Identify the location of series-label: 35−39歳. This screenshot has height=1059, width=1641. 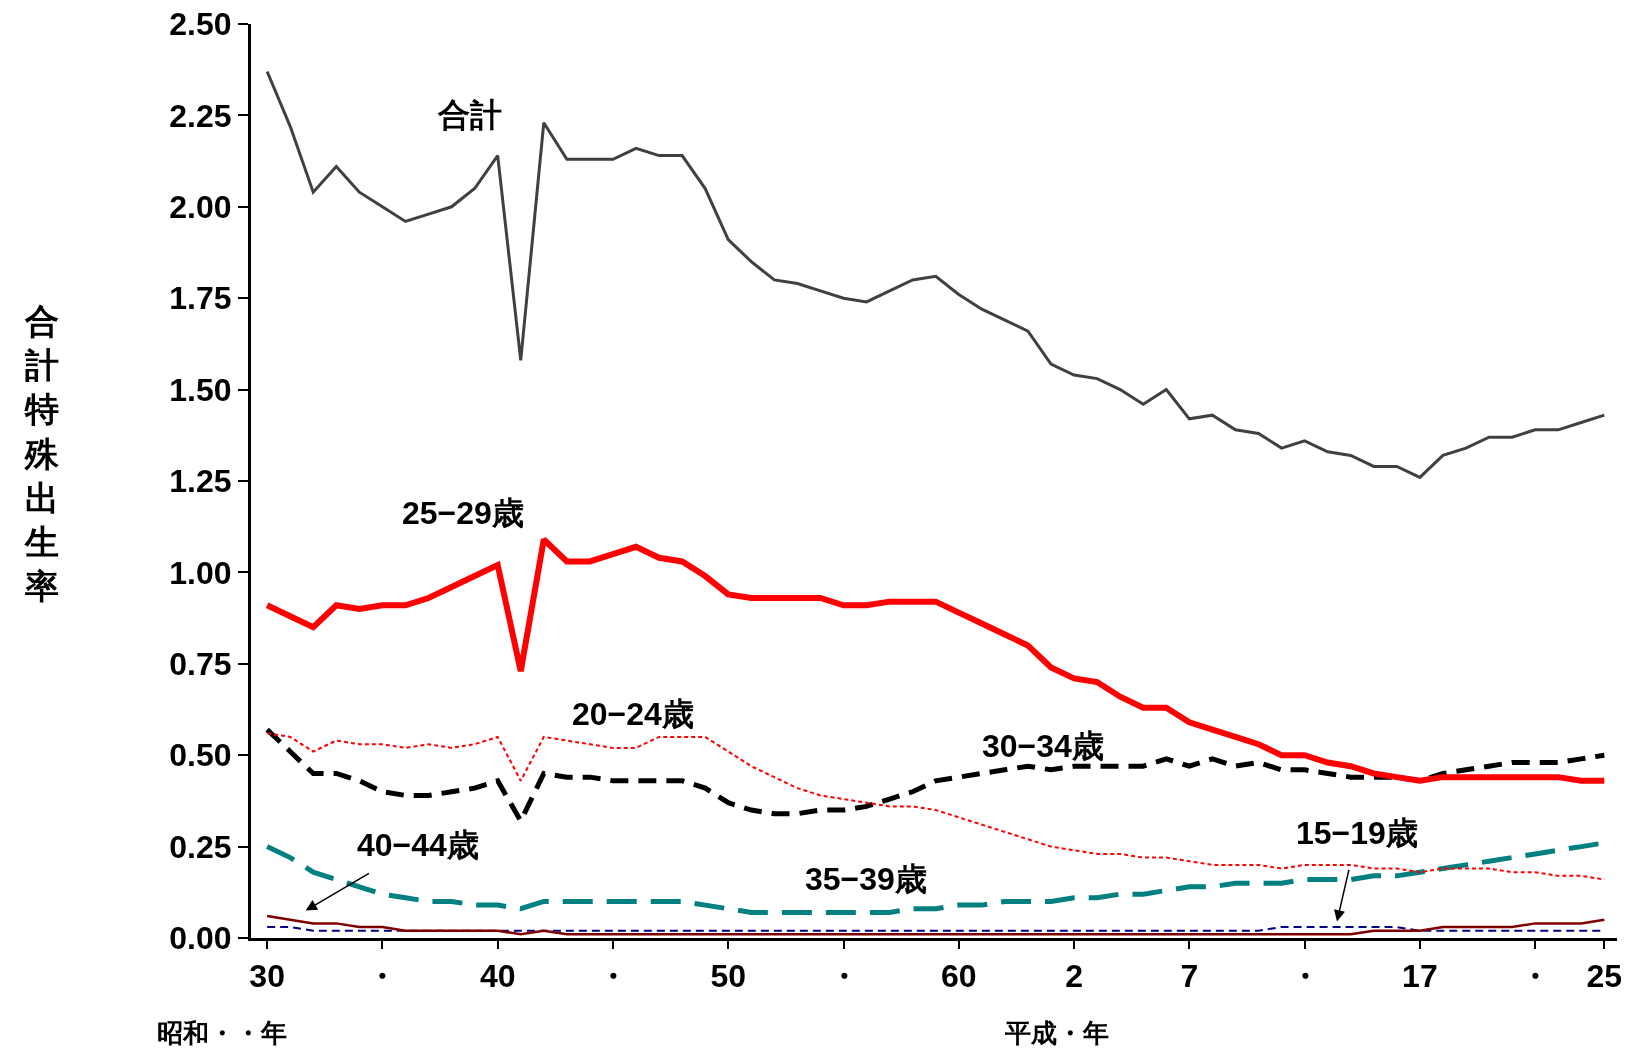
(866, 879).